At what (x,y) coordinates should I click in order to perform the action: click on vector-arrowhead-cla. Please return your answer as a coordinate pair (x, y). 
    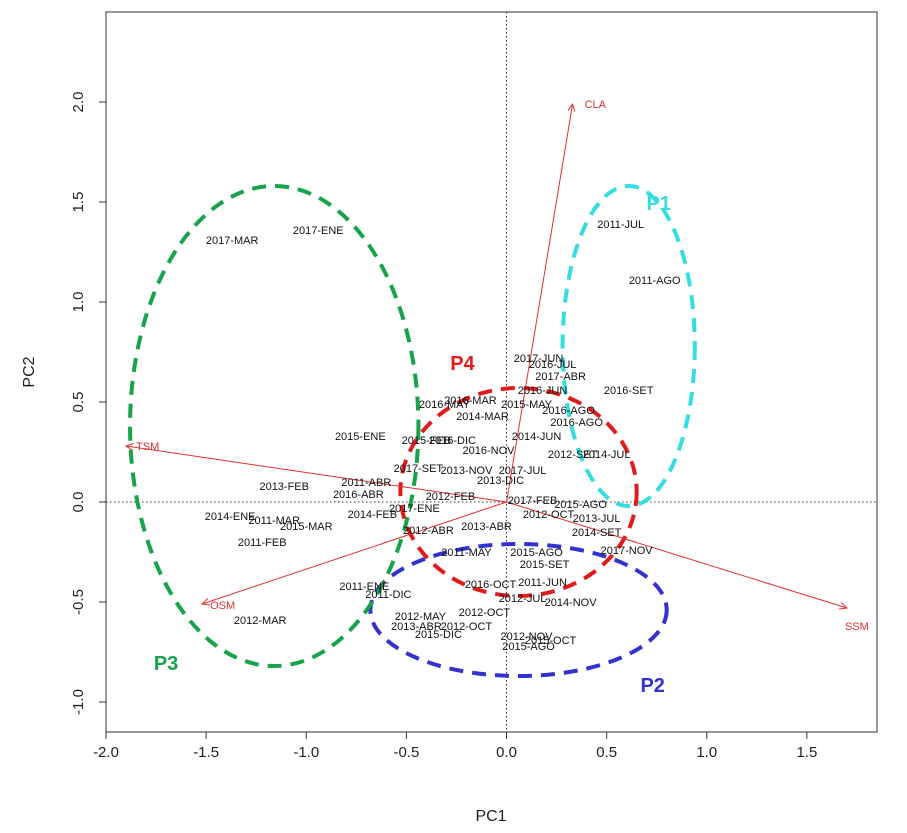
    Looking at the image, I should click on (571, 107).